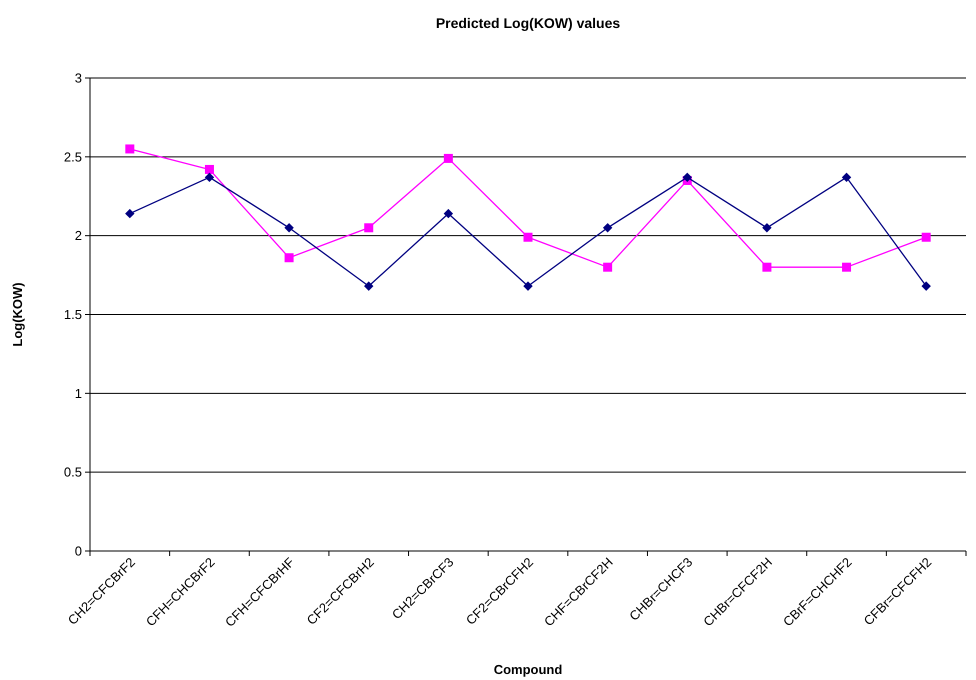  I want to click on y-tick-label: 0, so click(78, 551).